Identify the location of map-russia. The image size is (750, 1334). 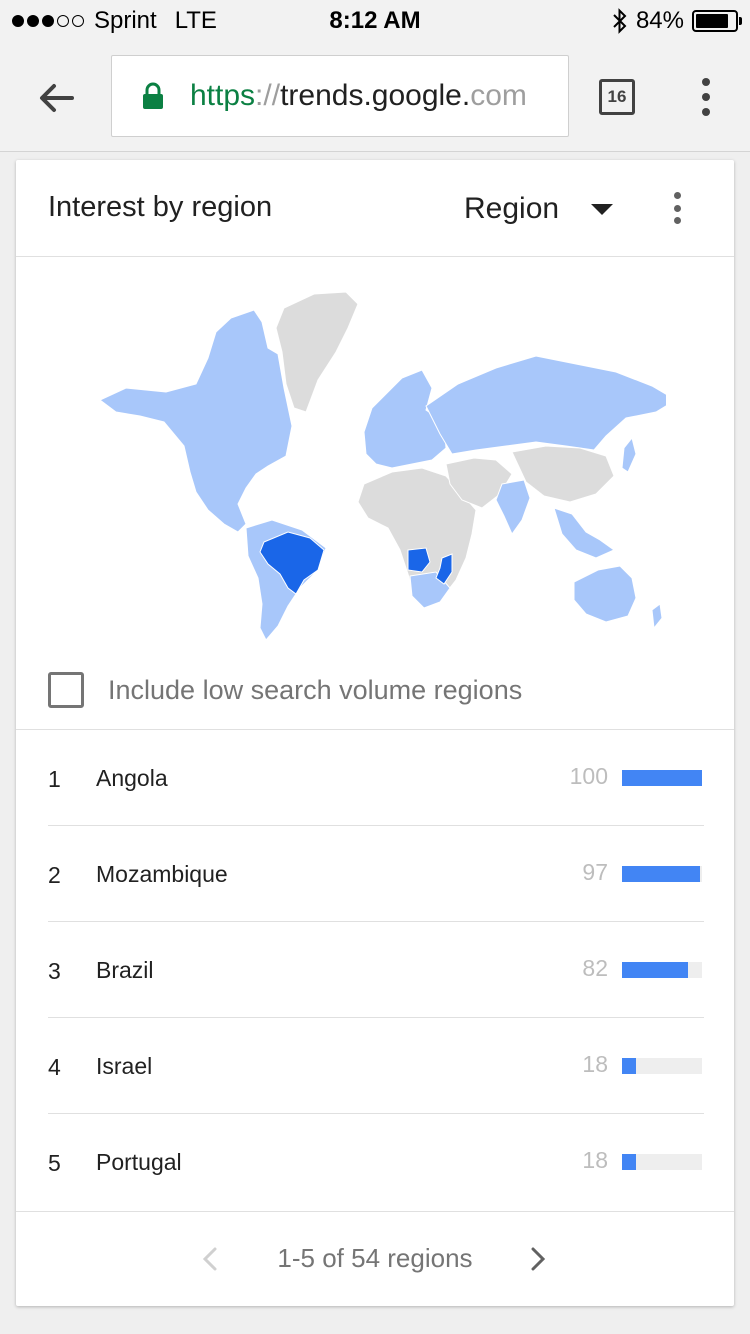
(545, 405).